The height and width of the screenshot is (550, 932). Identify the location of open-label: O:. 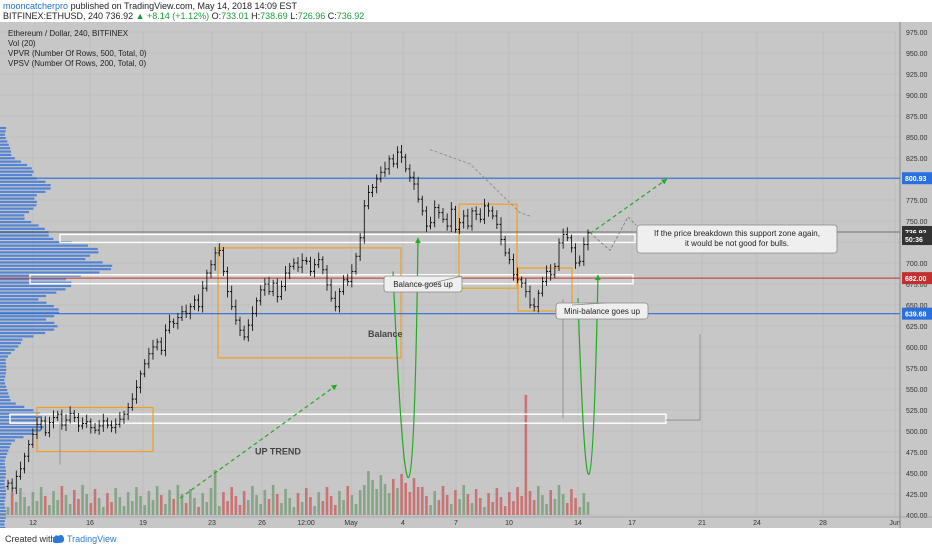
(216, 16).